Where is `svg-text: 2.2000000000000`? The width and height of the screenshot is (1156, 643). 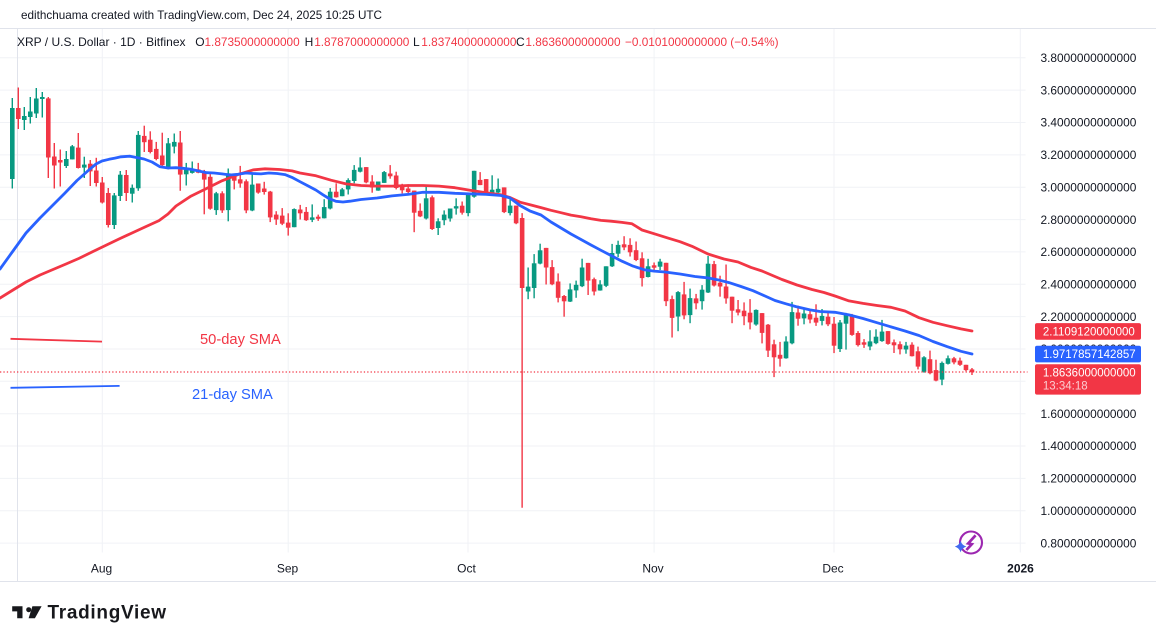 svg-text: 2.2000000000000 is located at coordinates (1089, 317).